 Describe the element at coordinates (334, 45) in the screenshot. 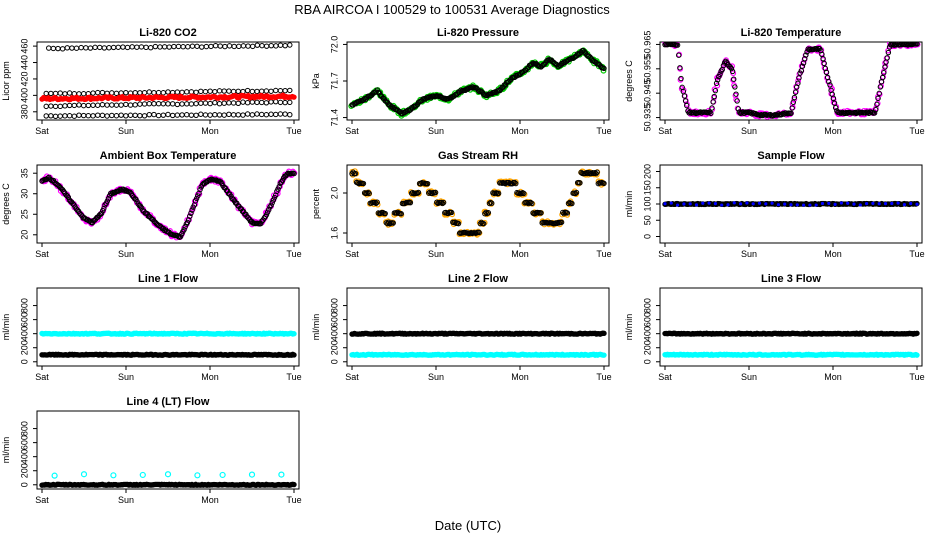

I see `y-tick-label: 72.0` at that location.